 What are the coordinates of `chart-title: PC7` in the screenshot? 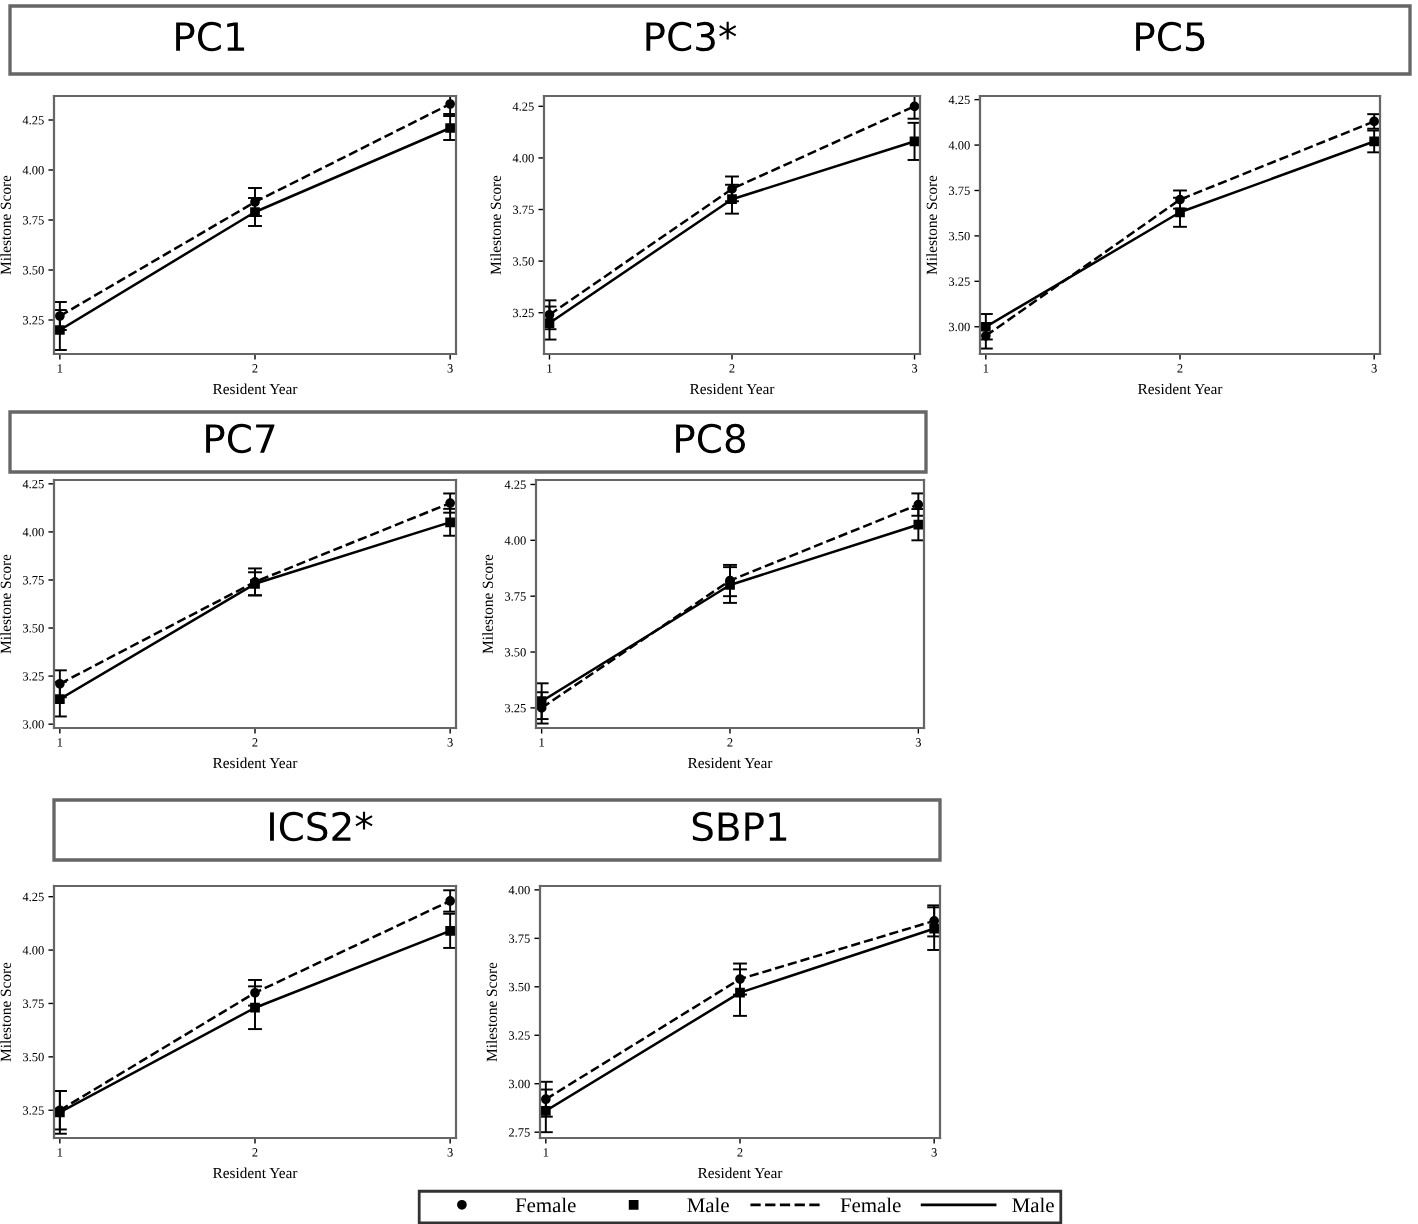 It's located at (240, 438).